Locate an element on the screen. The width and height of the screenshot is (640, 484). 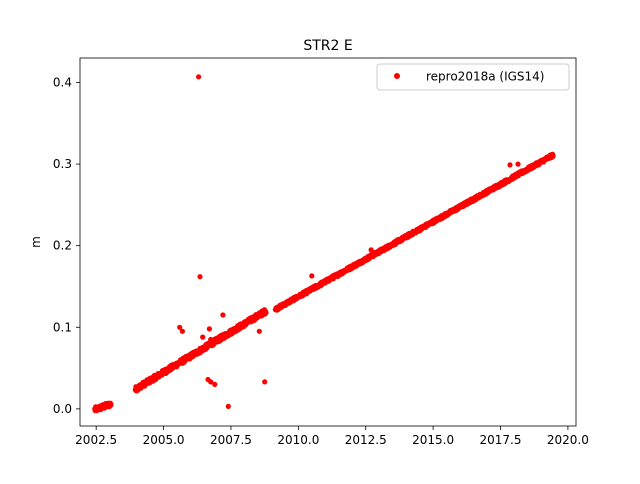
x-tick-label: 2007.5 is located at coordinates (231, 440).